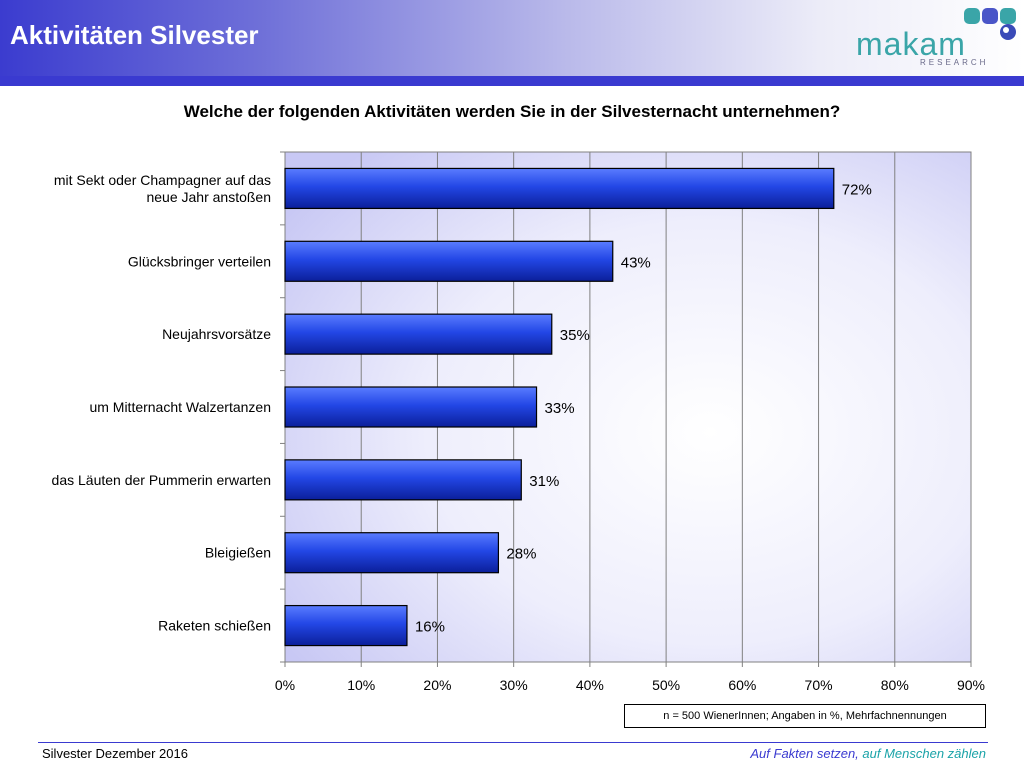 The image size is (1024, 768). Describe the element at coordinates (544, 481) in the screenshot. I see `data-label: 31%` at that location.